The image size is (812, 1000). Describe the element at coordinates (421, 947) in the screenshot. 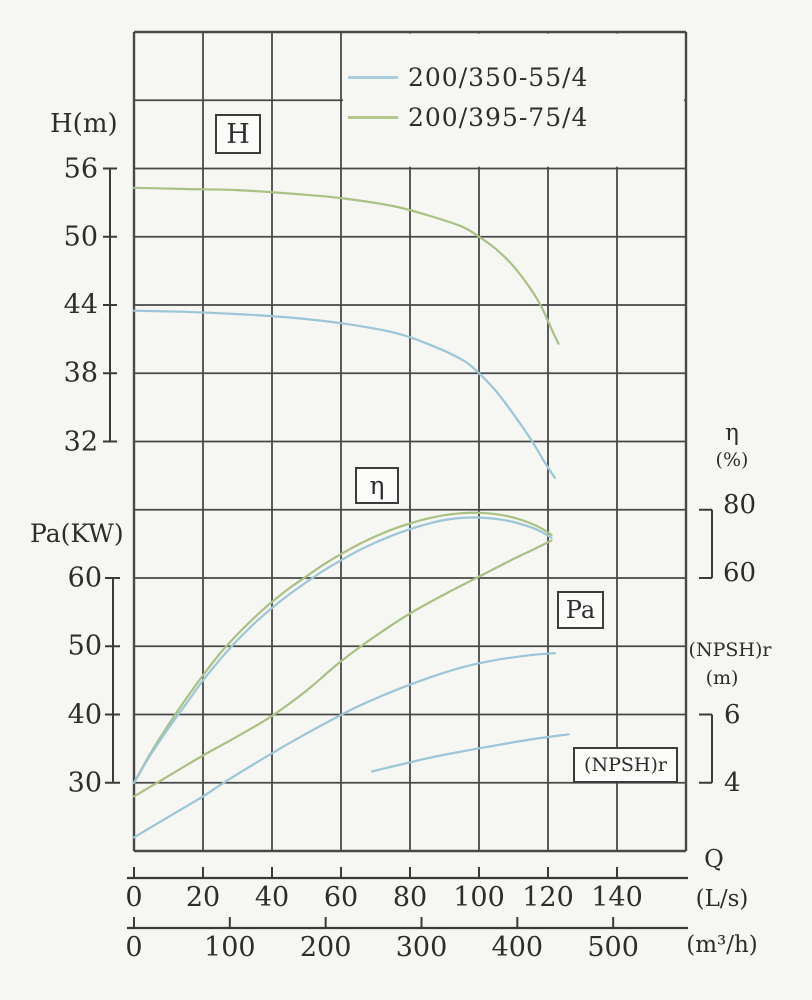

I see `q-m3h-tick-label: 300` at that location.